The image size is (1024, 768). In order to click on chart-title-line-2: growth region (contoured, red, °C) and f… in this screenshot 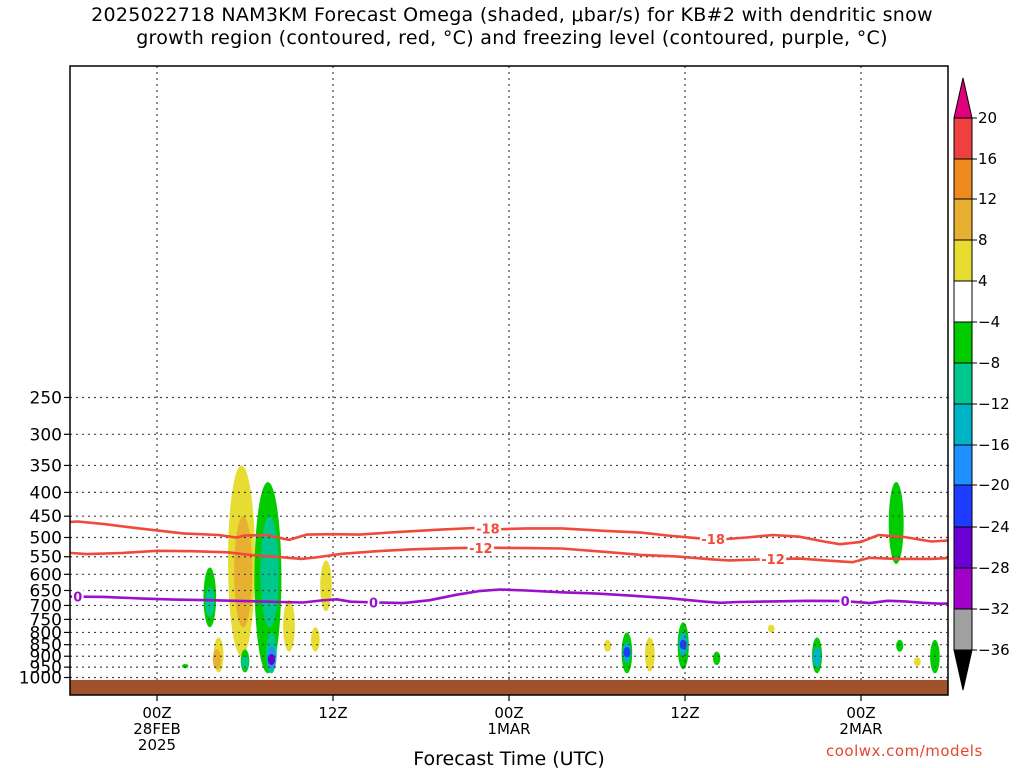, I will do `click(512, 38)`.